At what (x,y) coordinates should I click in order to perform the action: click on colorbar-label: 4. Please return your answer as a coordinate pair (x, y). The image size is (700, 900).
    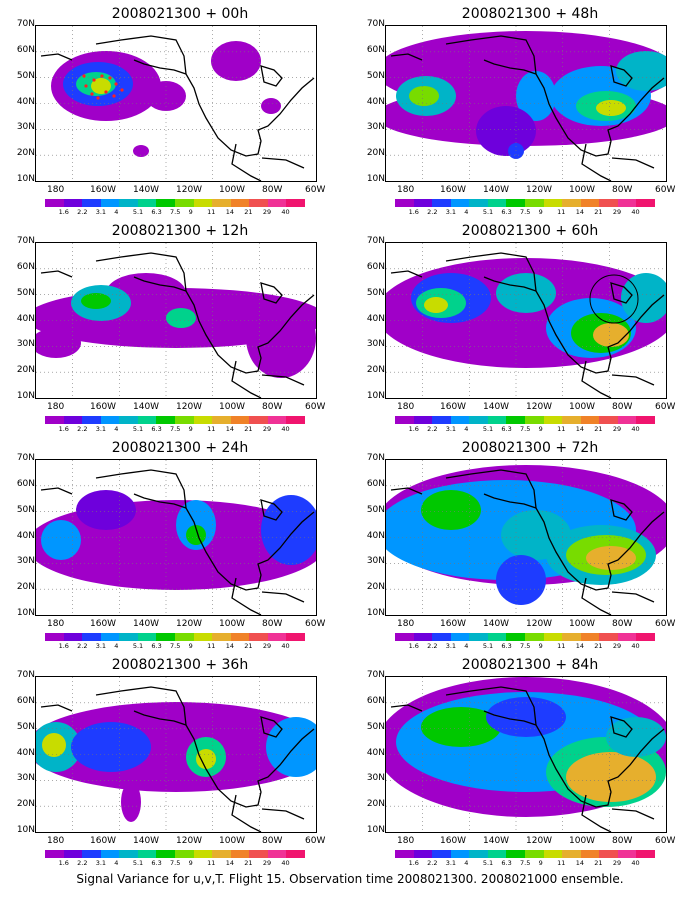
    Looking at the image, I should click on (116, 646).